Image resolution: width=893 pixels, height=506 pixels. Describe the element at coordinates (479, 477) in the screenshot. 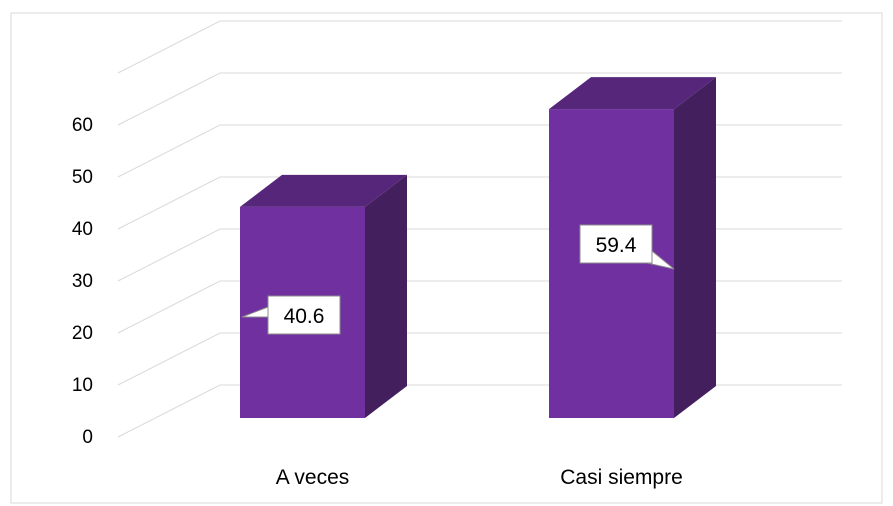

I see `x-axis-categories: A veces Casi siempre` at that location.